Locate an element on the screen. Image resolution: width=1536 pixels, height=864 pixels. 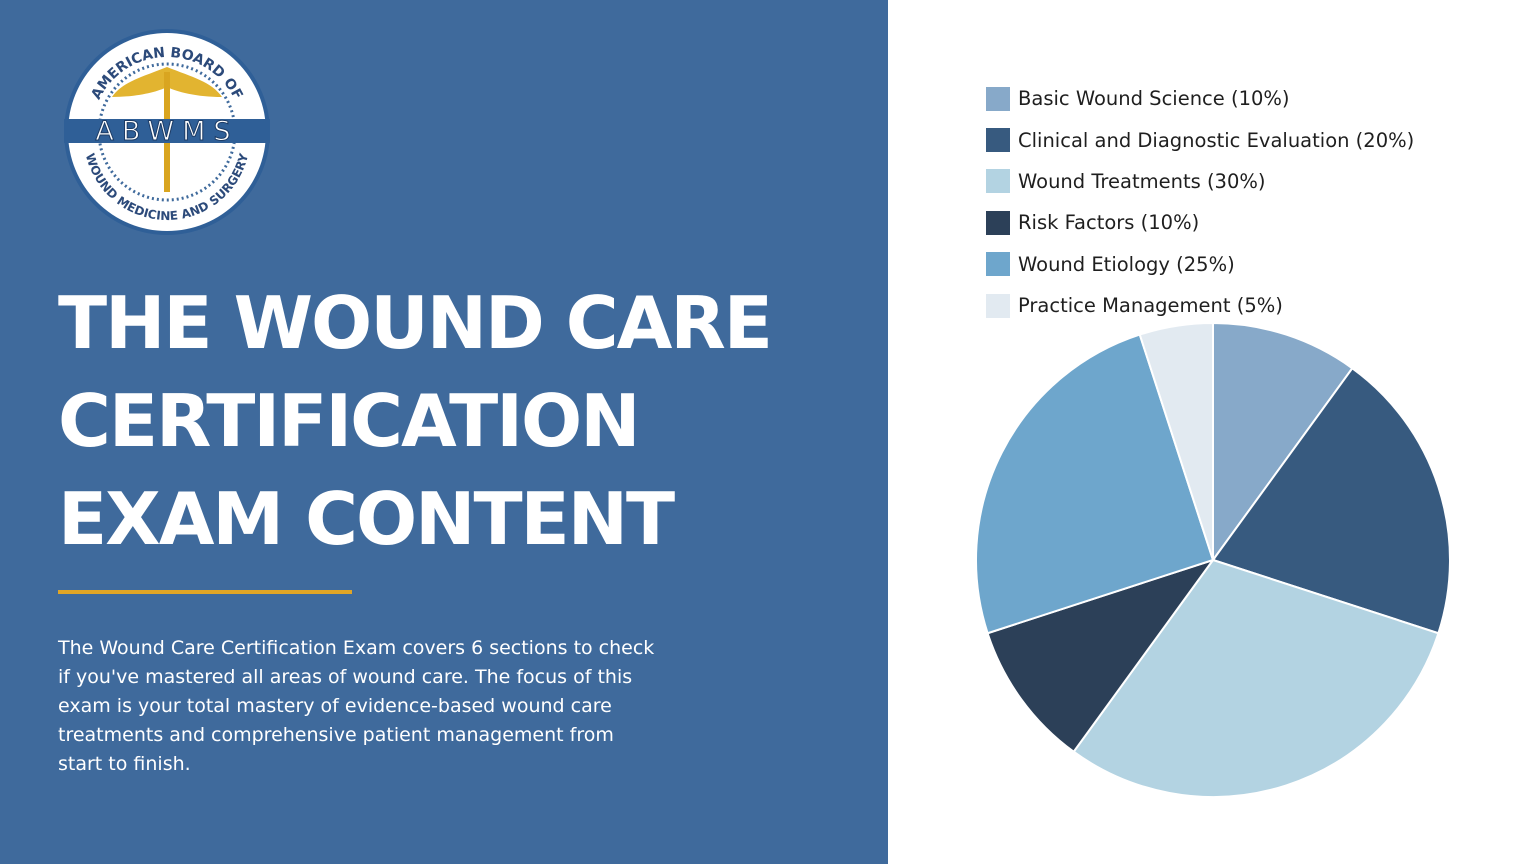
legend-item: Risk Factors (10%) is located at coordinates (1200, 222).